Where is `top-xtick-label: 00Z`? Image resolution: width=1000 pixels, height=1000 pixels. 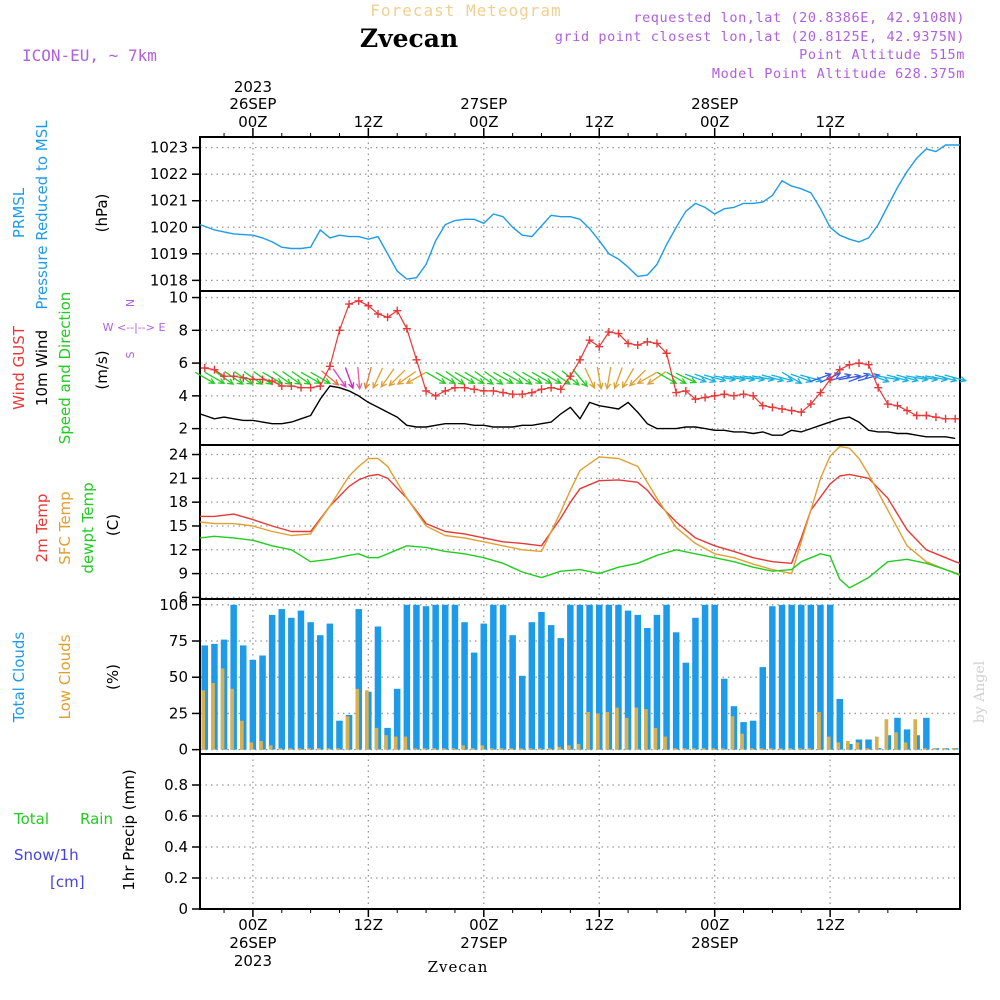
top-xtick-label: 00Z is located at coordinates (483, 122).